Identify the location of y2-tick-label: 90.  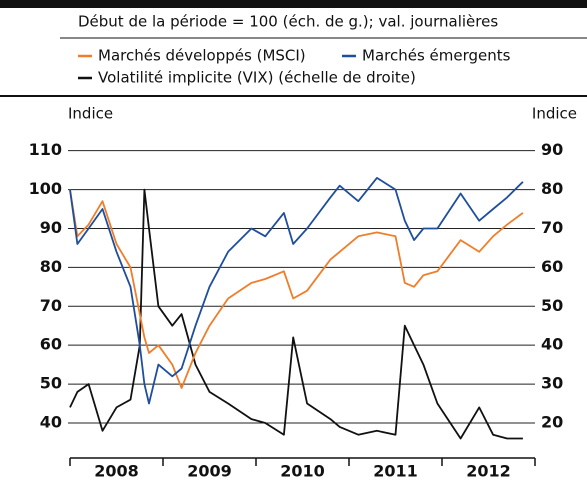
(552, 149).